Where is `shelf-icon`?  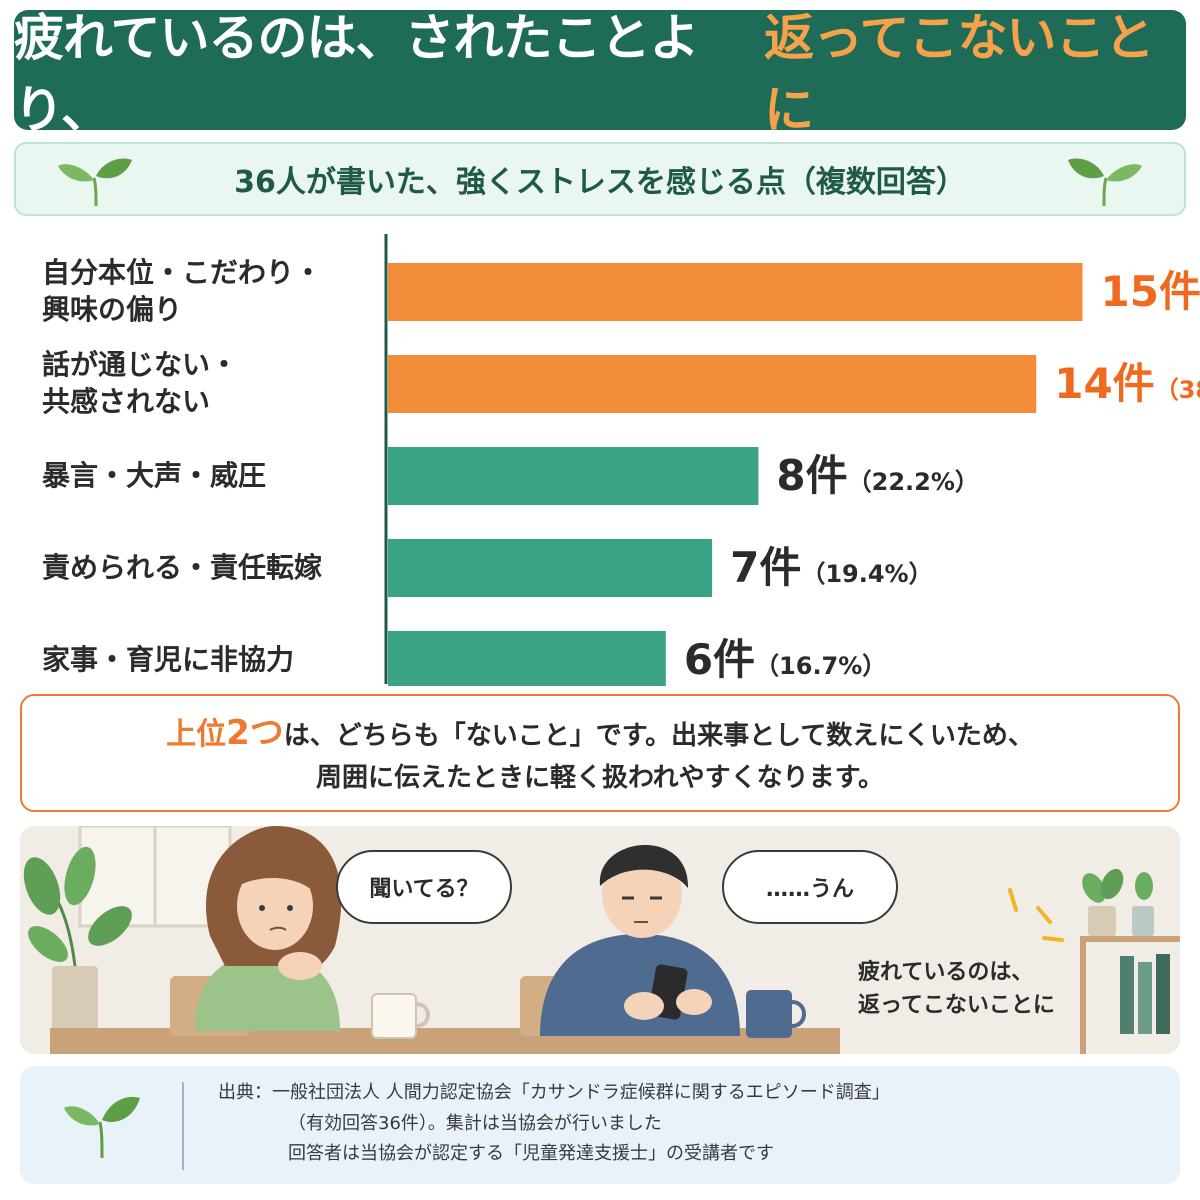
shelf-icon is located at coordinates (1130, 961).